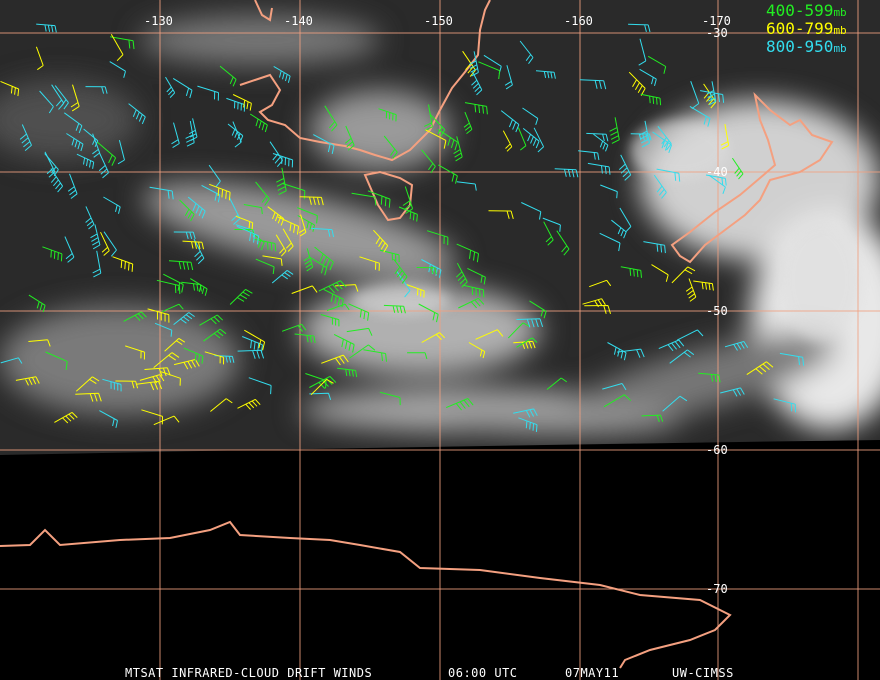 The width and height of the screenshot is (880, 680). I want to click on legend-unit: mb, so click(839, 30).